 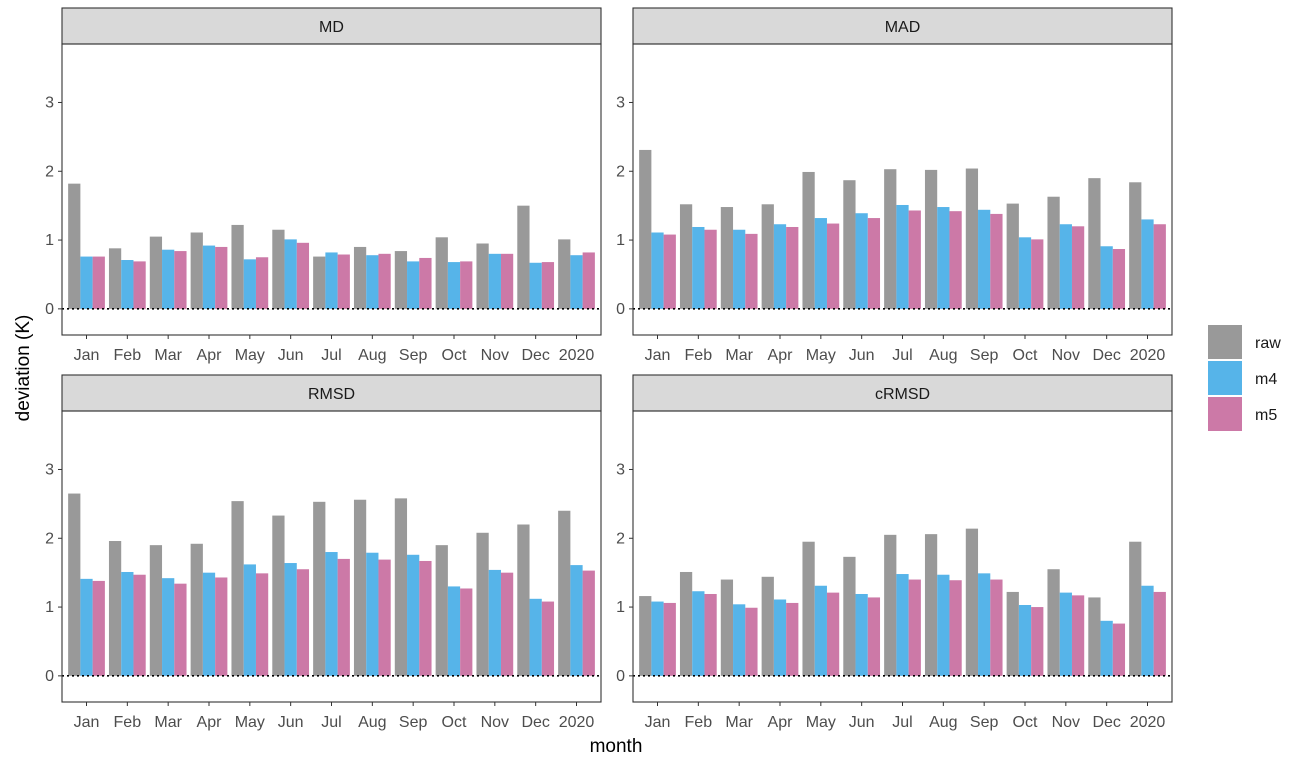 I want to click on x-tick-label: Jul, so click(x=902, y=722).